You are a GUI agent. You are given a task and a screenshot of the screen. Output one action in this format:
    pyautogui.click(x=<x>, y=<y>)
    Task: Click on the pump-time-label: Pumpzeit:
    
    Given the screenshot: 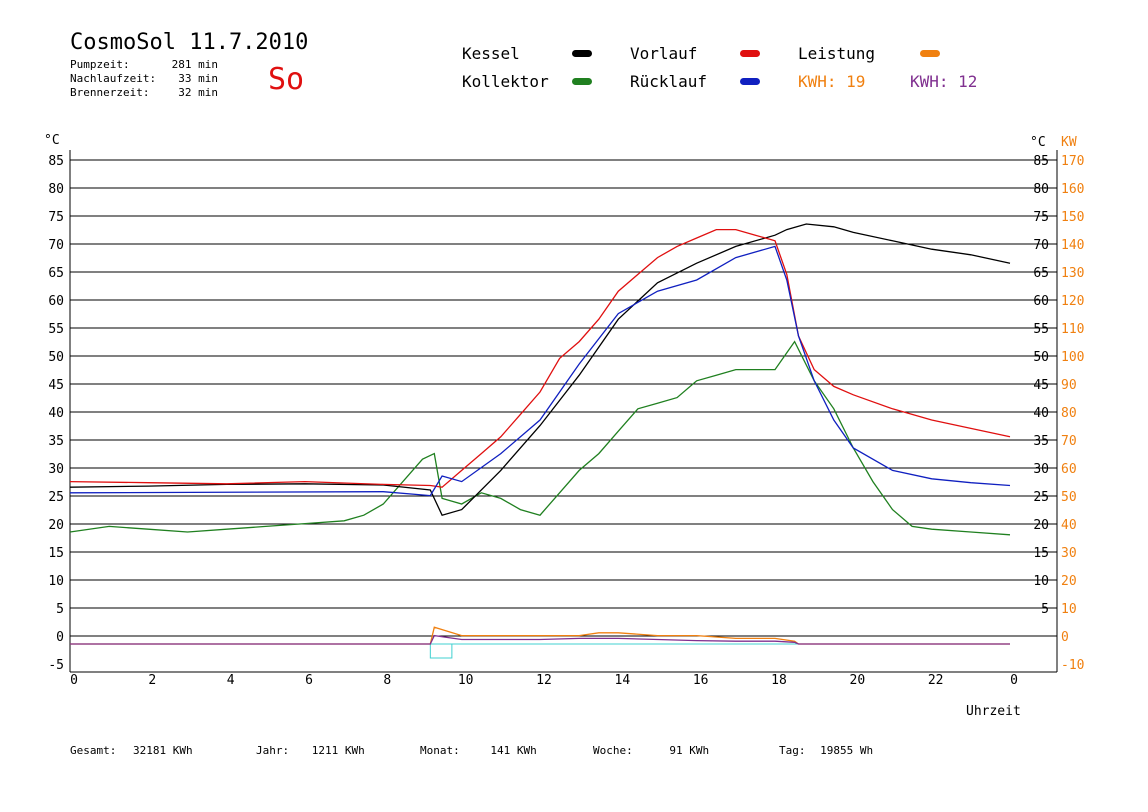 What is the action you would take?
    pyautogui.click(x=100, y=64)
    